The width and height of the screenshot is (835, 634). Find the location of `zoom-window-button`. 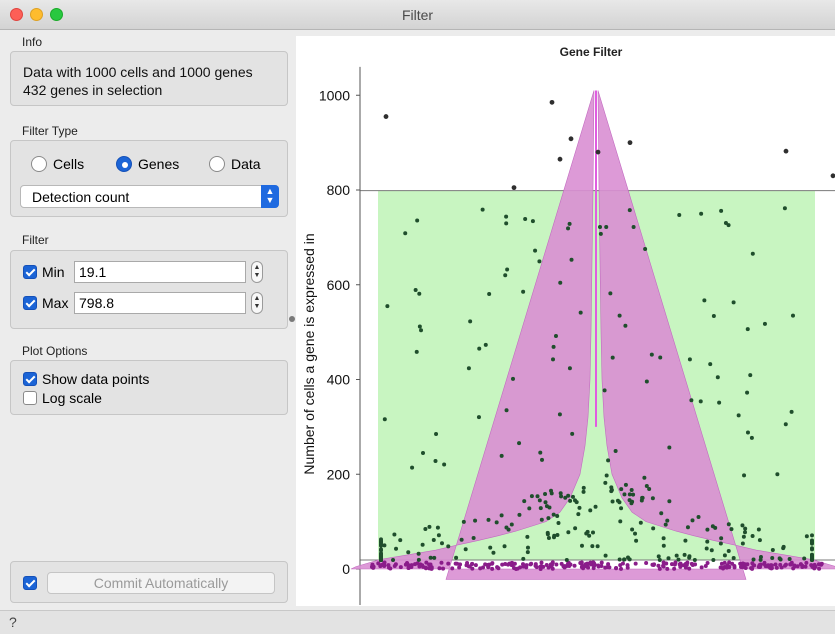

zoom-window-button is located at coordinates (56, 14).